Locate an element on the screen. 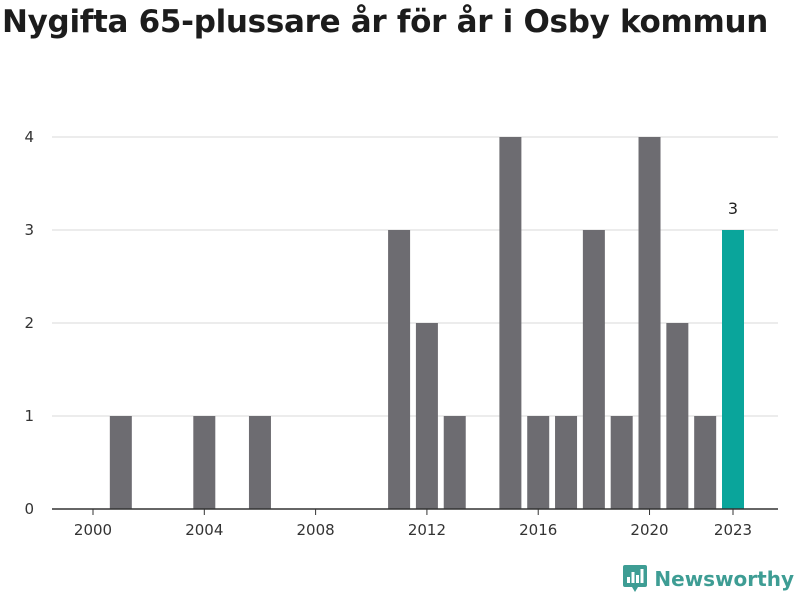  x-axis-ticks: 2000 2004 2008 2012 2016 2020 2023 is located at coordinates (413, 524).